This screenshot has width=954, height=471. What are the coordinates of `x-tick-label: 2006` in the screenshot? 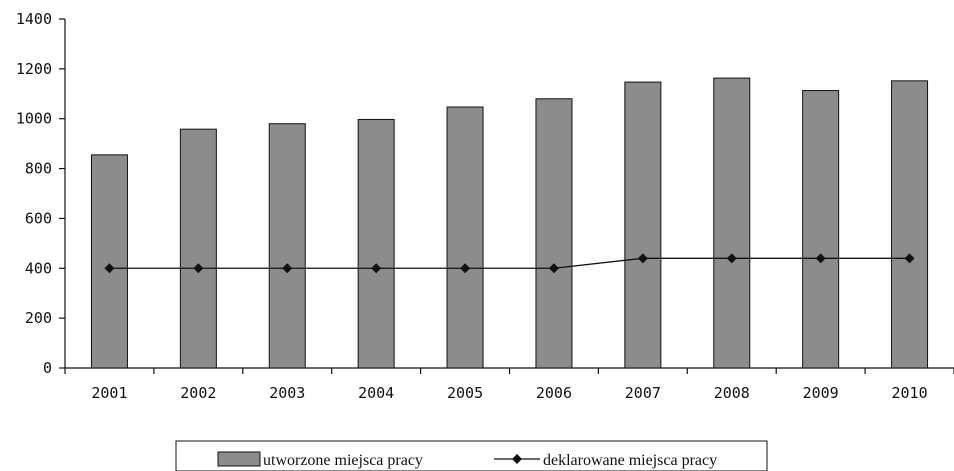 It's located at (554, 393).